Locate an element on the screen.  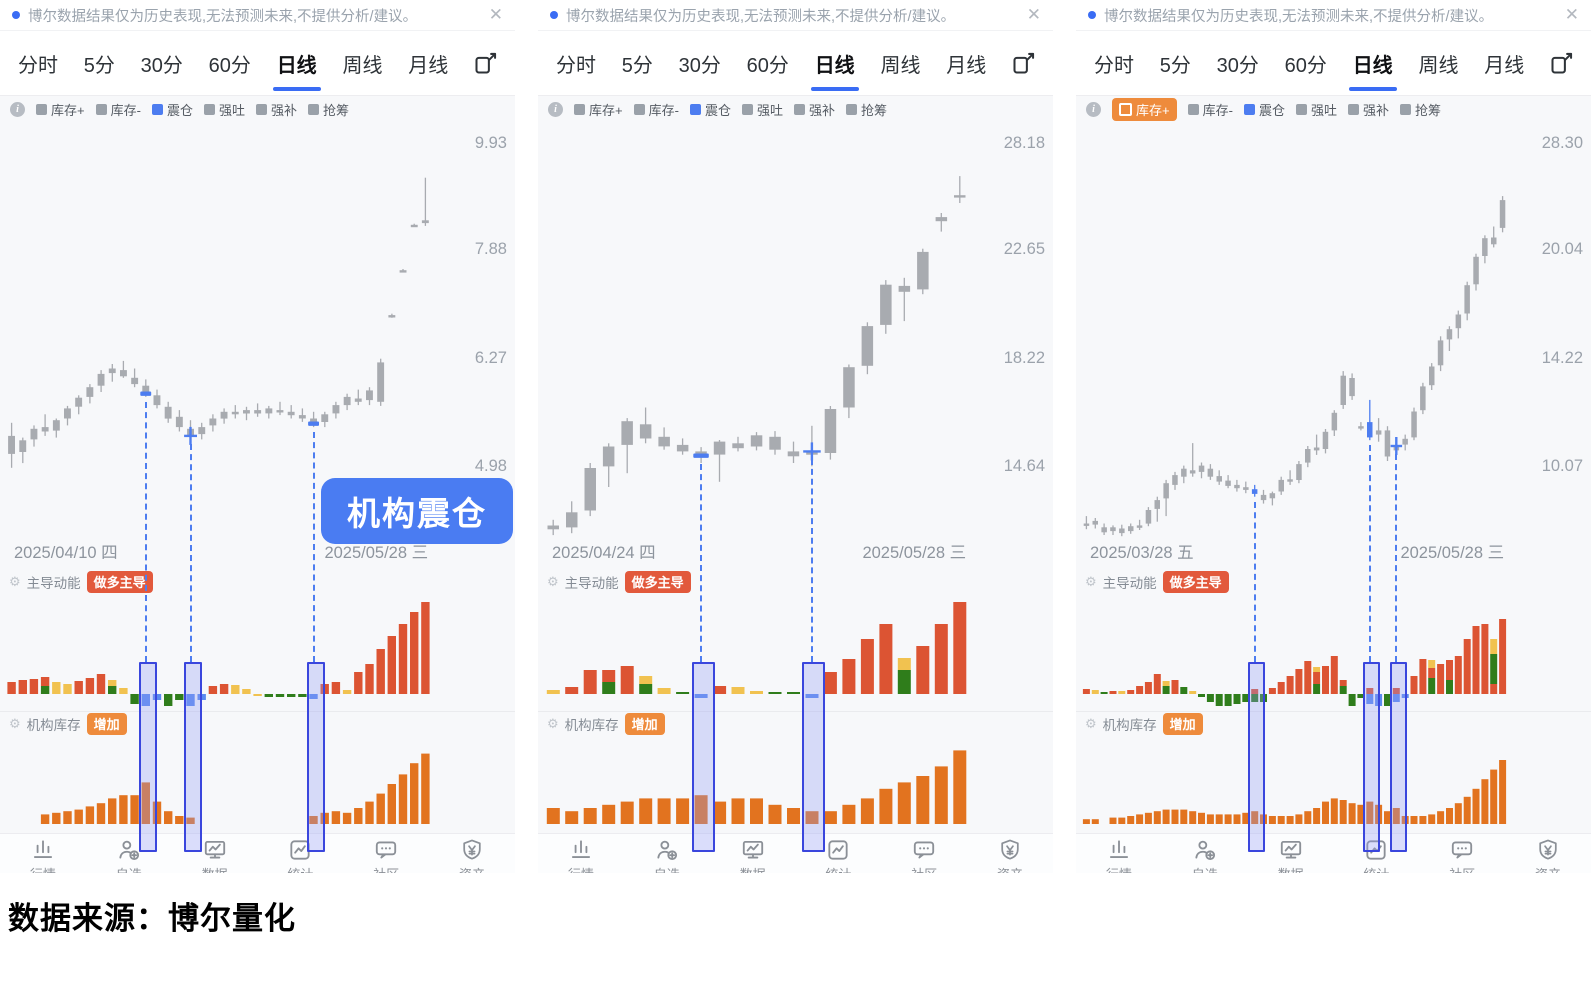
date-label-left: 2025/04/10 四 is located at coordinates (66, 553).